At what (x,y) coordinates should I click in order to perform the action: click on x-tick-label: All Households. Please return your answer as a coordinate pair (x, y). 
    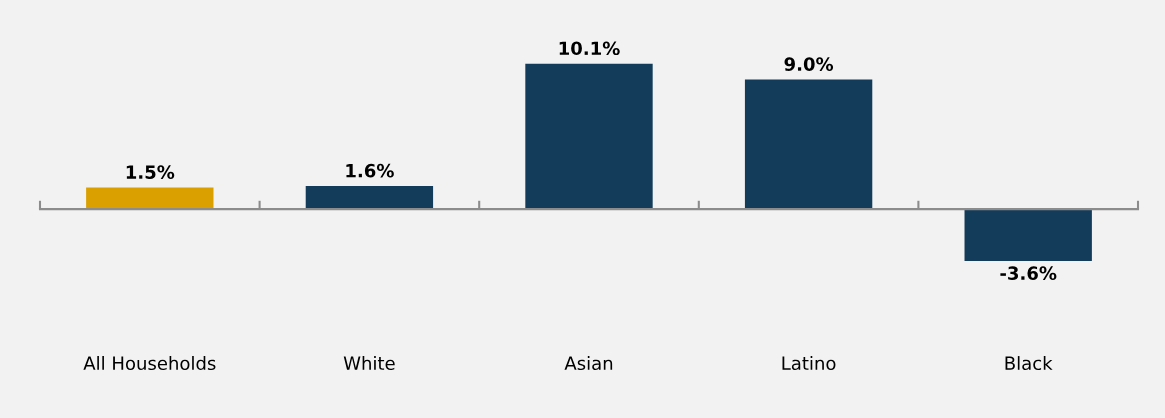
    Looking at the image, I should click on (149, 363).